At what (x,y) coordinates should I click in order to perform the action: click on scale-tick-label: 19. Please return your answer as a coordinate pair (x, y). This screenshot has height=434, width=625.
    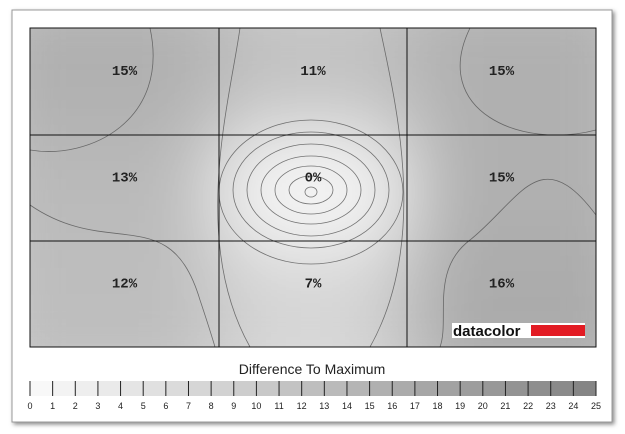
    Looking at the image, I should click on (460, 406).